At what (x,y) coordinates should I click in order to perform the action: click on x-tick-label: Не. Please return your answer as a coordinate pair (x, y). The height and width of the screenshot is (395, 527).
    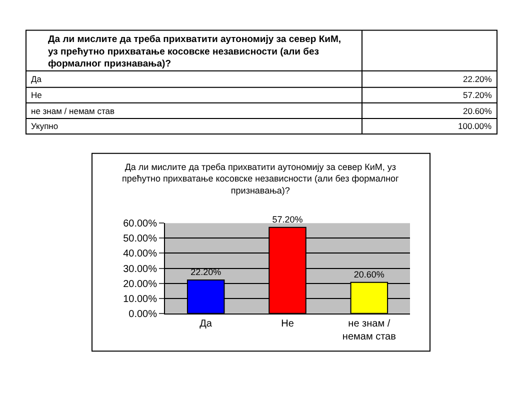
    Looking at the image, I should click on (287, 324).